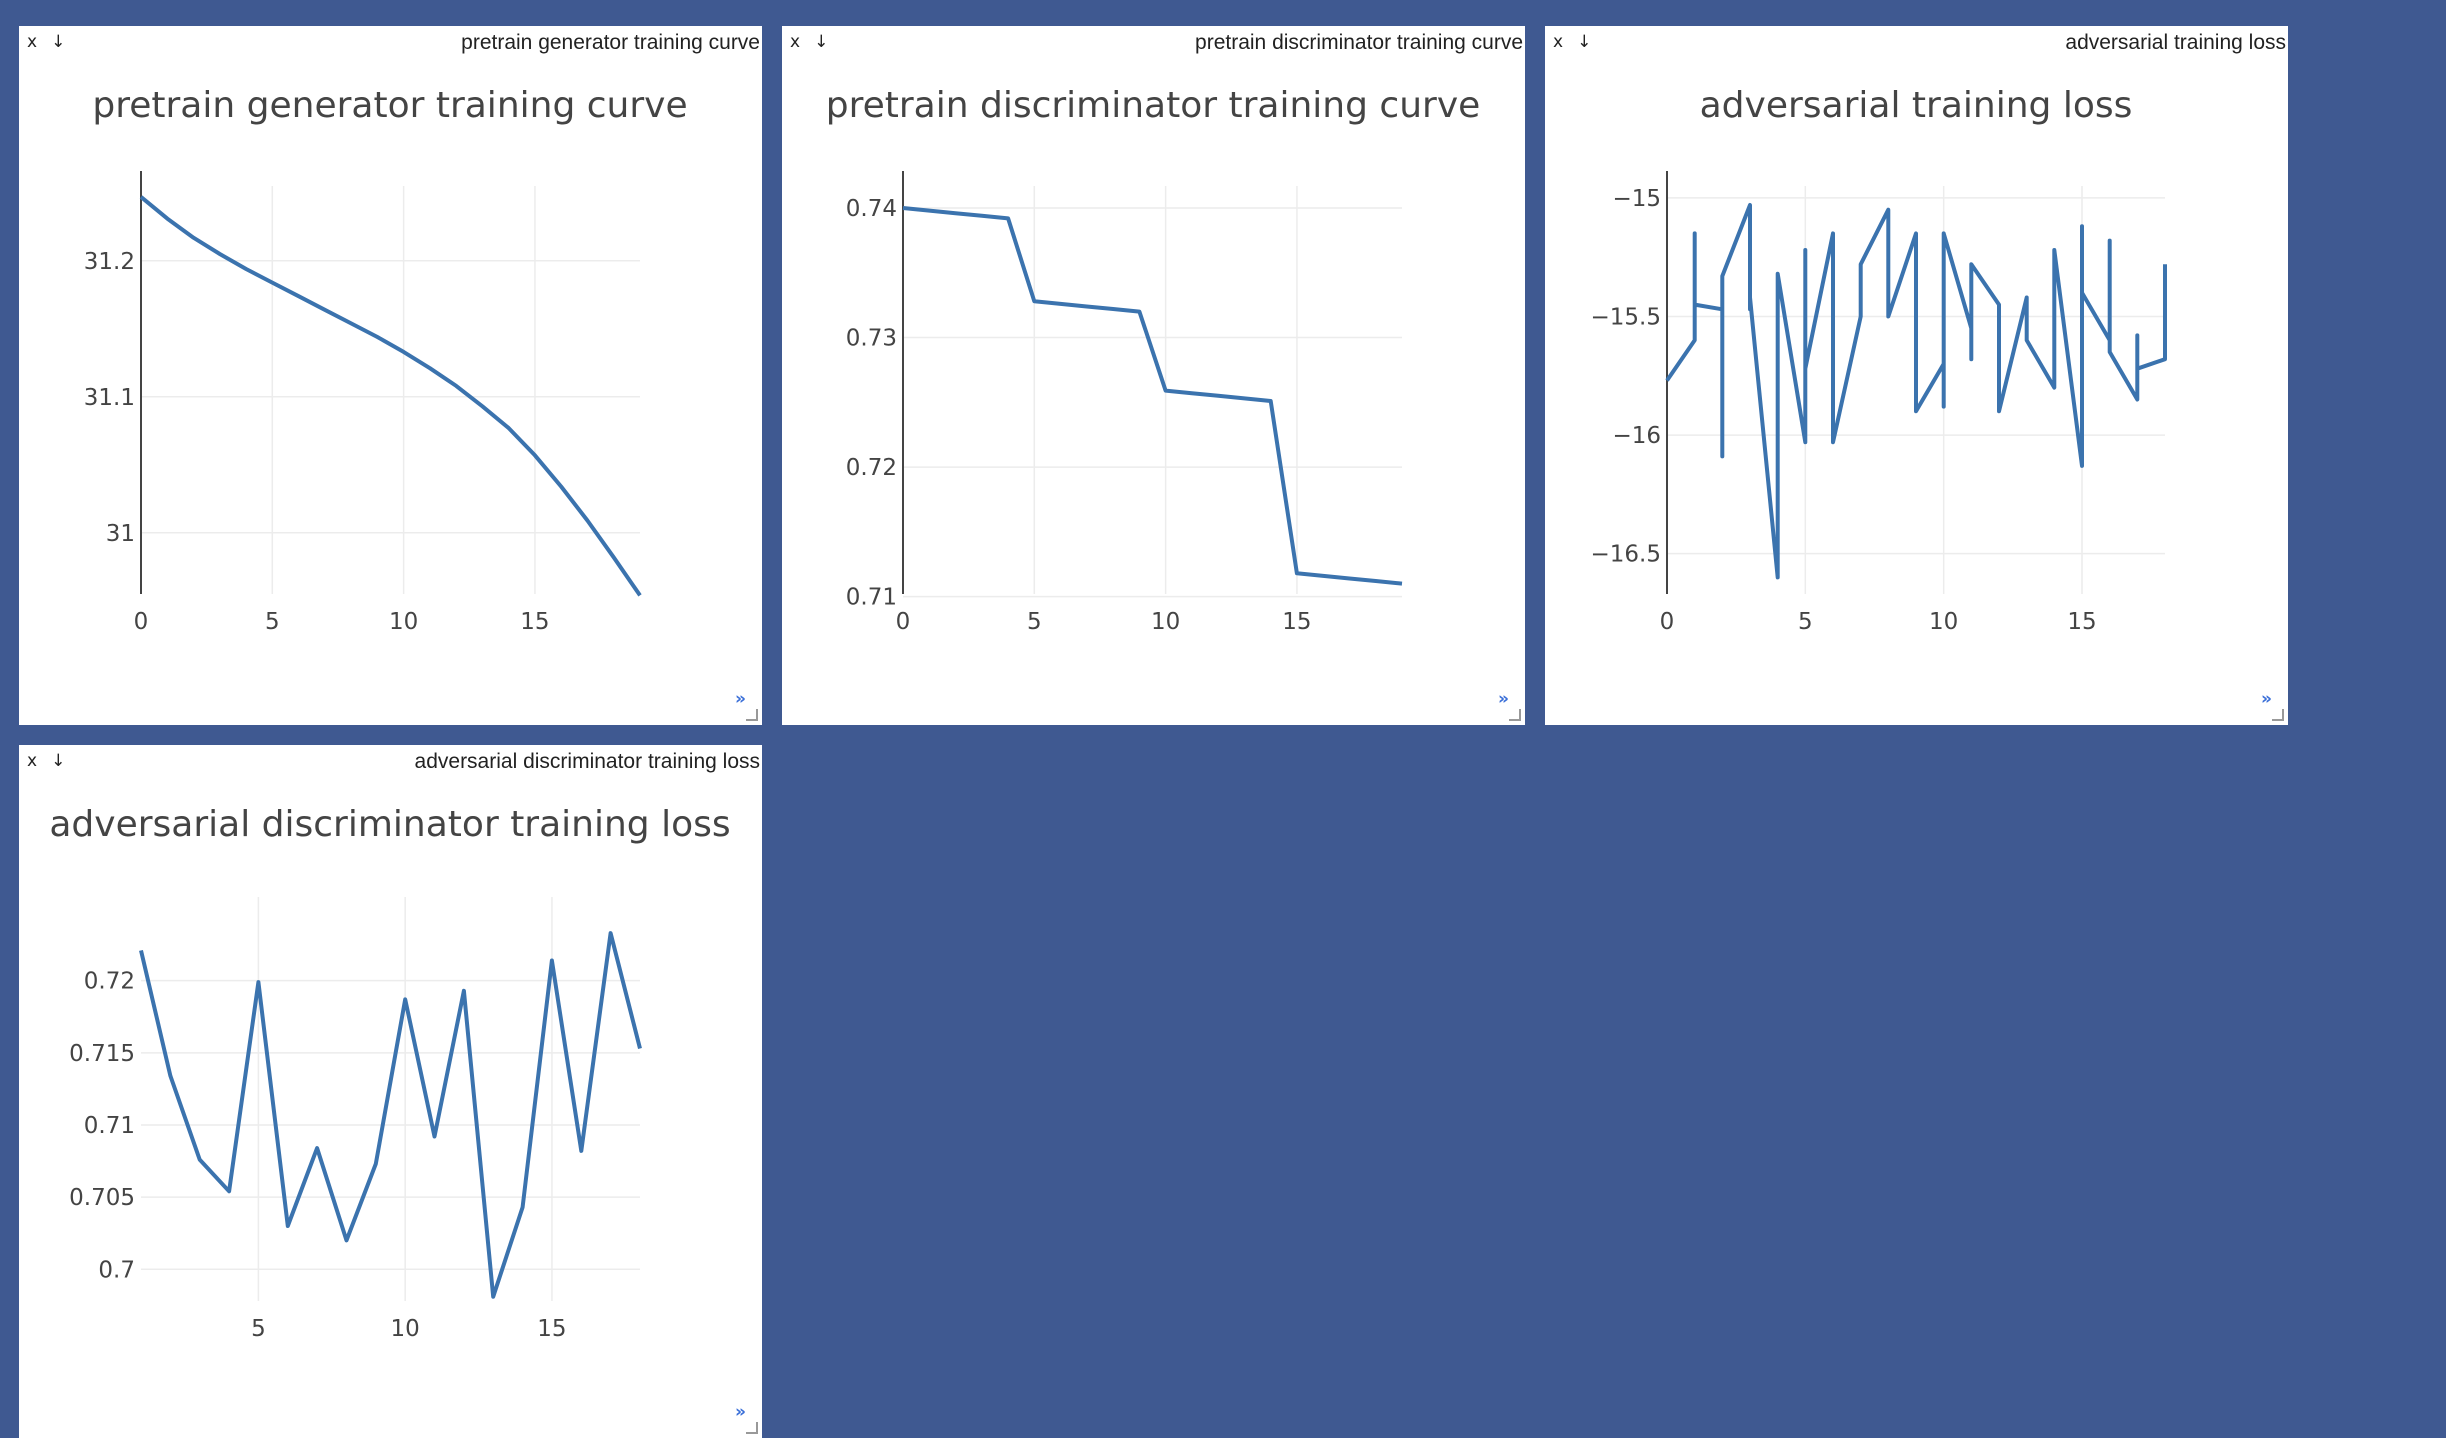  I want to click on pane-caption: pretrain discriminator training curve, so click(1359, 42).